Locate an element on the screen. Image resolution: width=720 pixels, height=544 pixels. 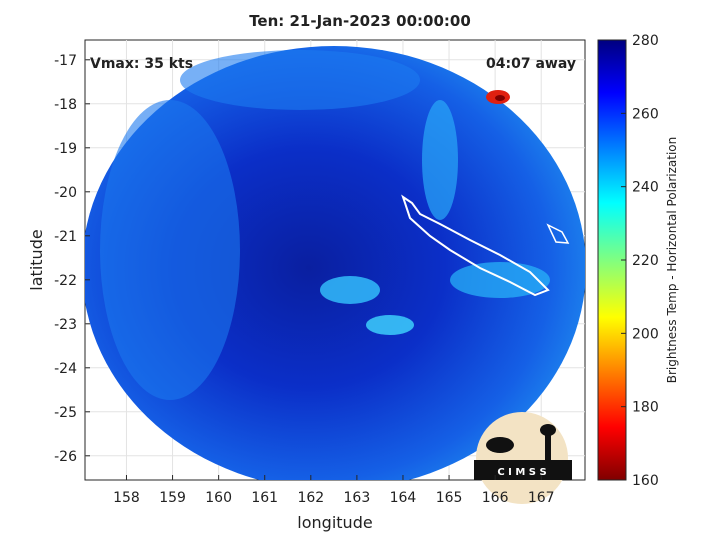
x-tick-label: 167 is located at coordinates (541, 498).